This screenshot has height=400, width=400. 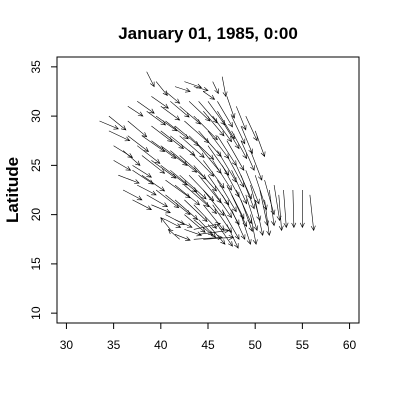 I want to click on x-tick-label: 45, so click(x=208, y=345).